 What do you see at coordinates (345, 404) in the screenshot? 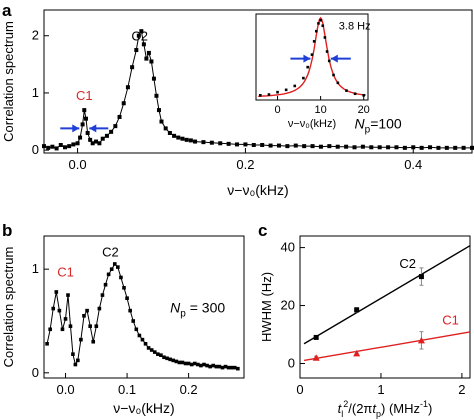
I see `xlabel-part: 2` at bounding box center [345, 404].